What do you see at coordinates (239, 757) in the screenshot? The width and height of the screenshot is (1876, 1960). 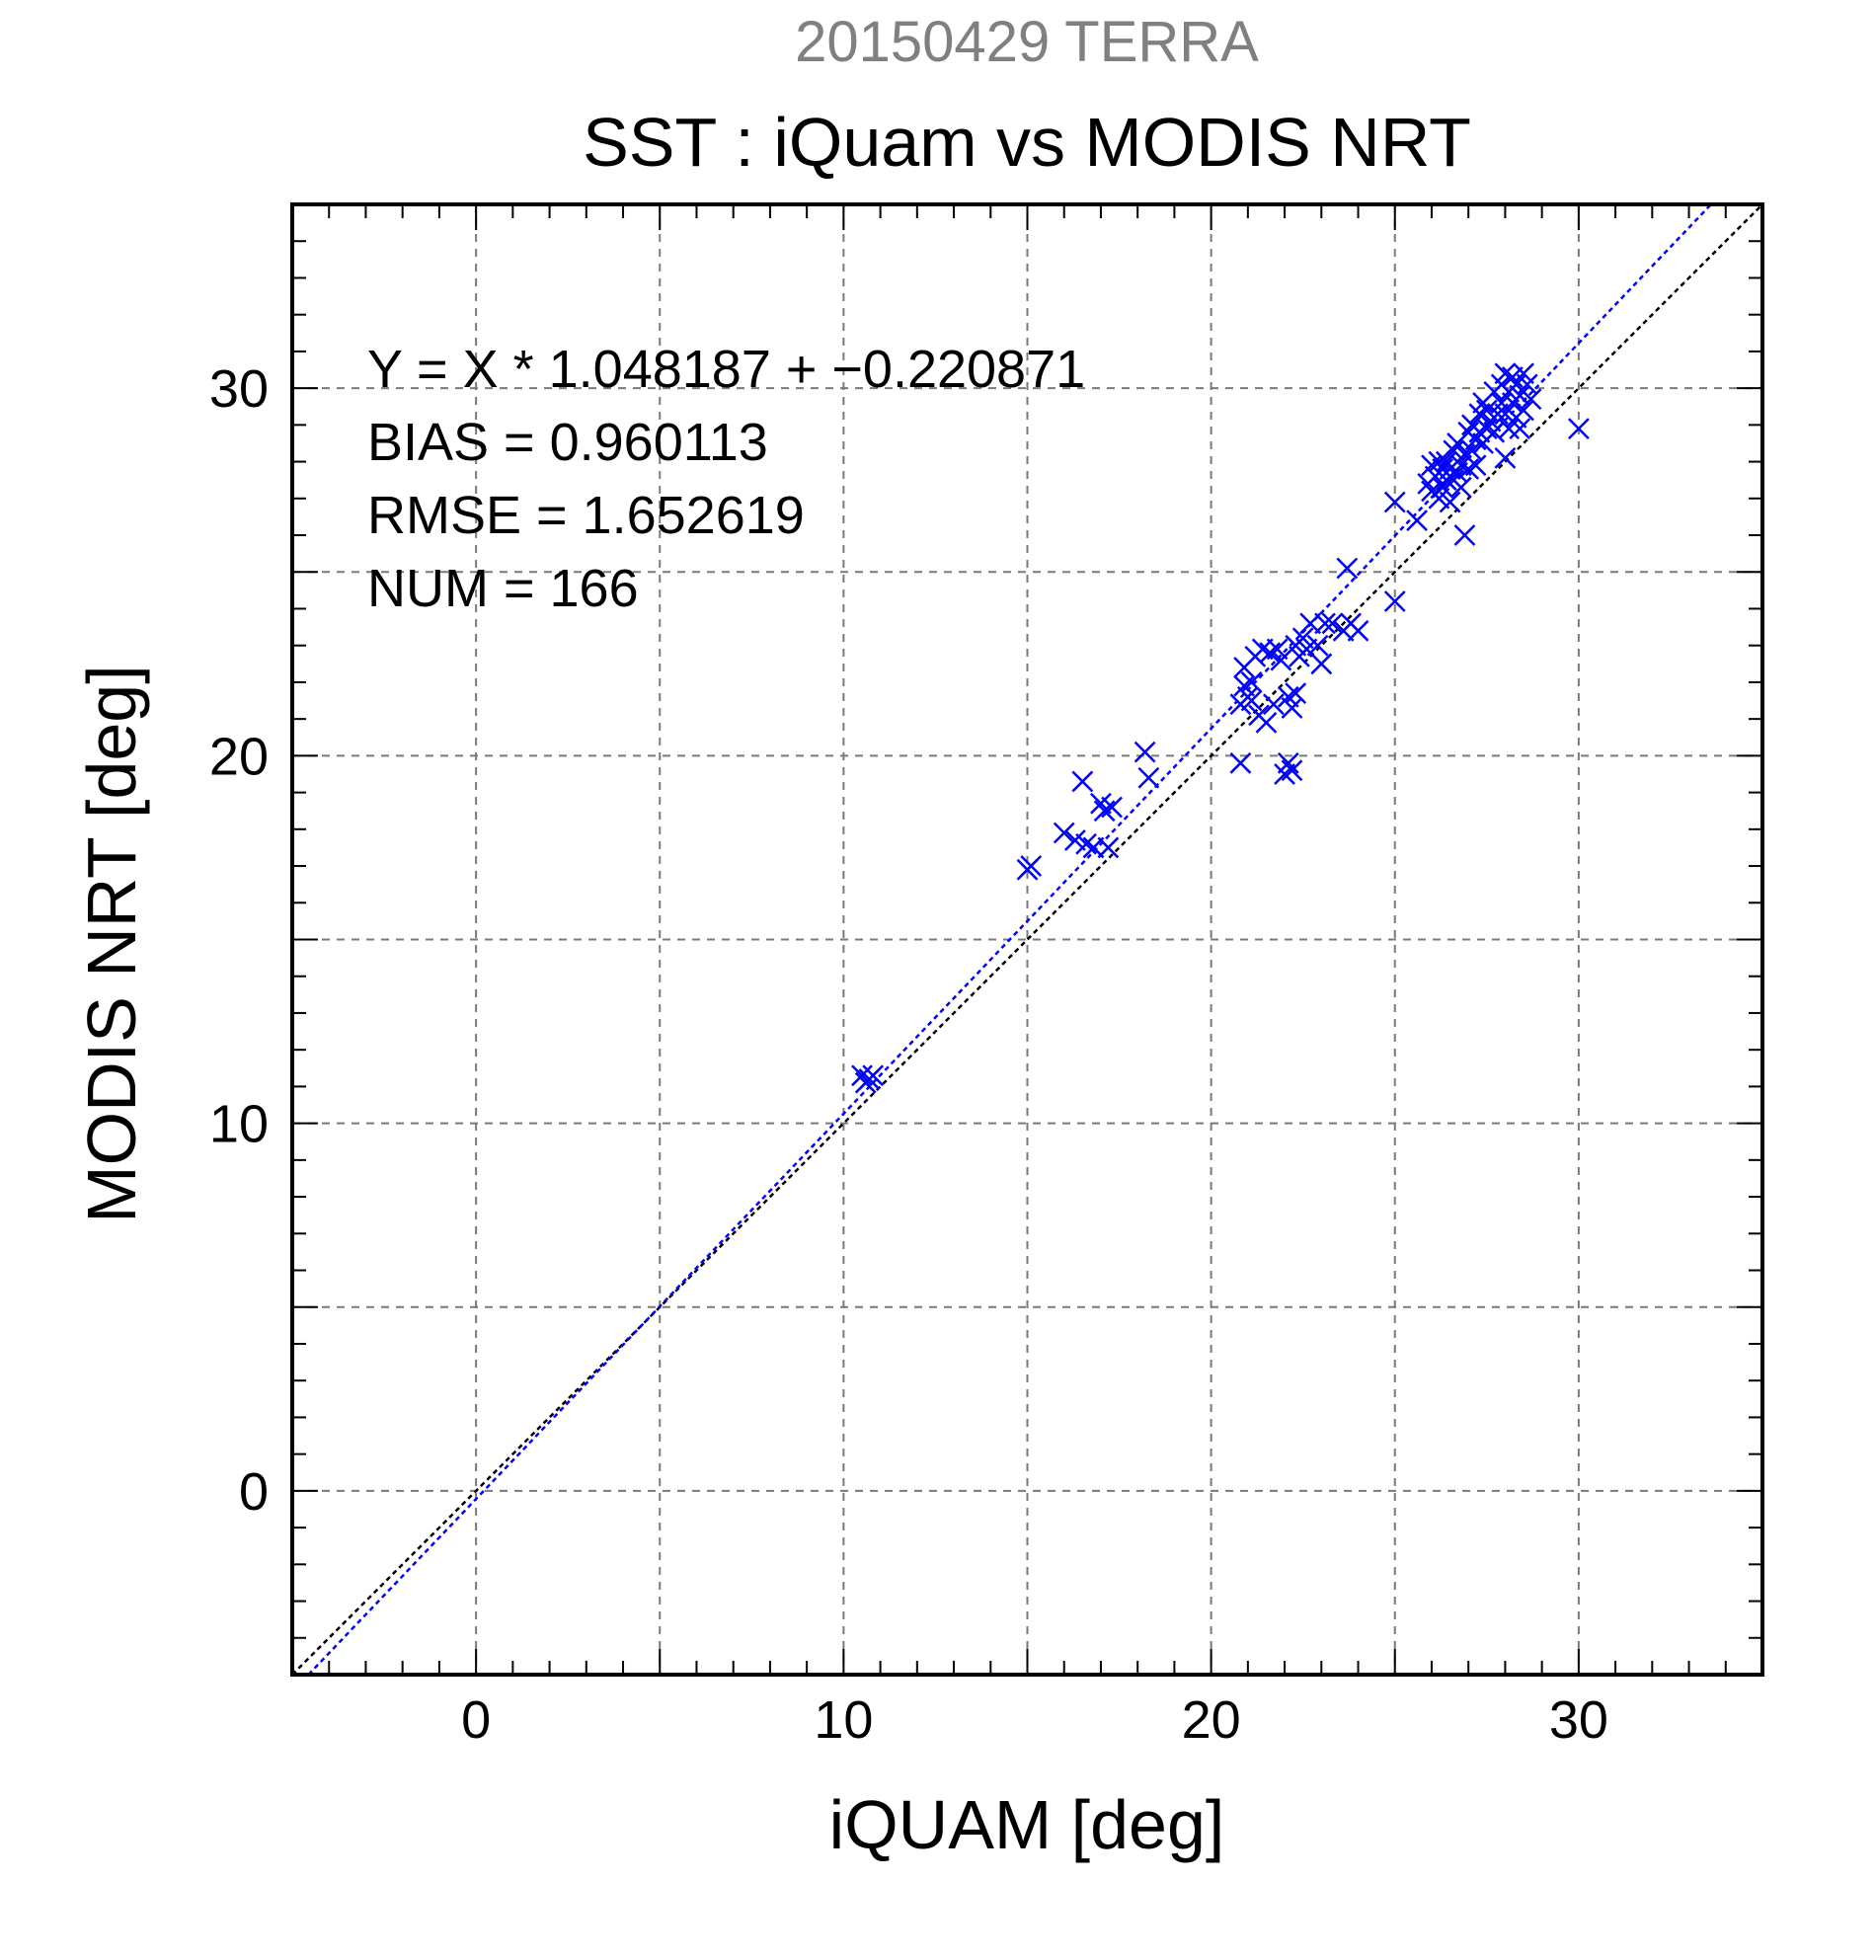 I see `y-tick-label: 20` at bounding box center [239, 757].